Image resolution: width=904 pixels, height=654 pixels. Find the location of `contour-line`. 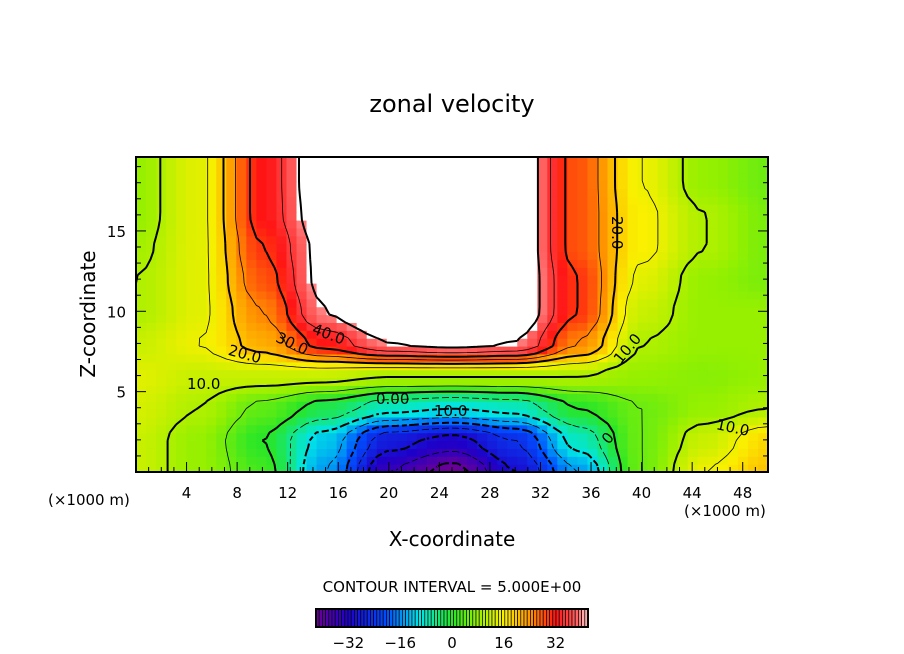

contour-line is located at coordinates (450, 447).